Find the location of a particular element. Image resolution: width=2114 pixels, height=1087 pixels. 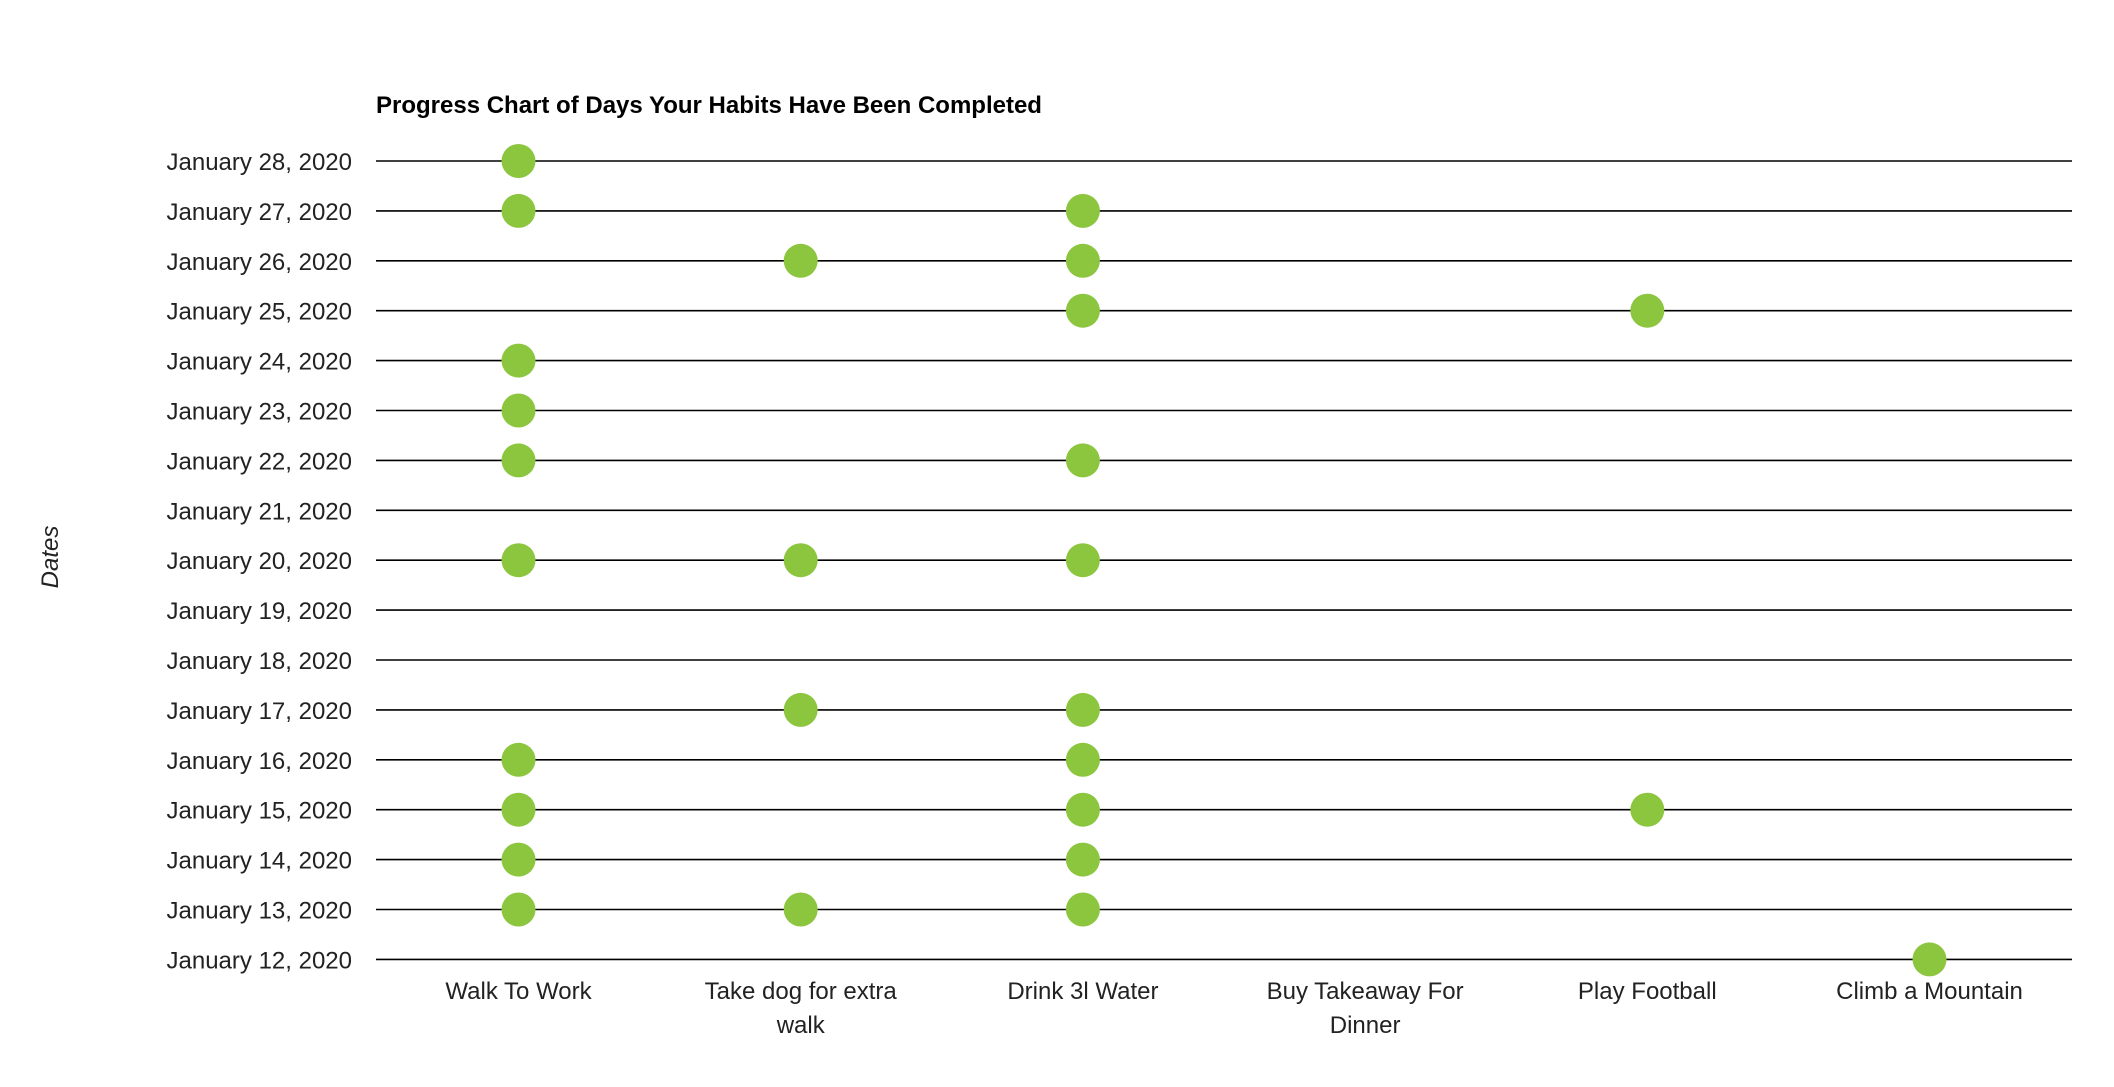

y-tick-label: January 27, 2020 is located at coordinates (259, 212).